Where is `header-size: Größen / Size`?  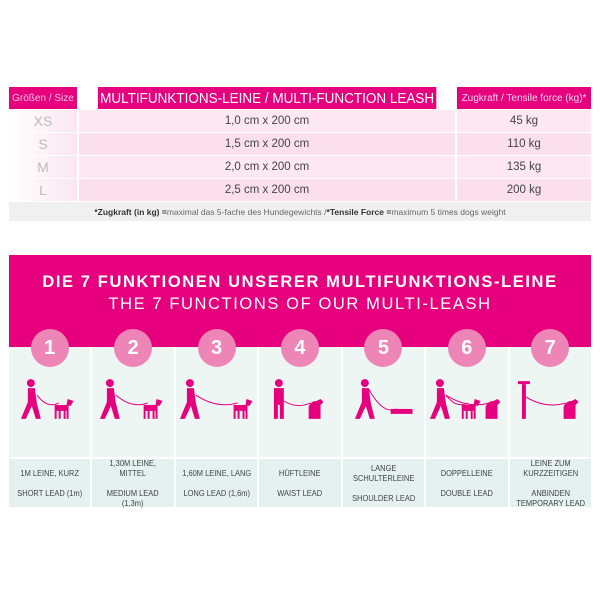 header-size: Größen / Size is located at coordinates (44, 98).